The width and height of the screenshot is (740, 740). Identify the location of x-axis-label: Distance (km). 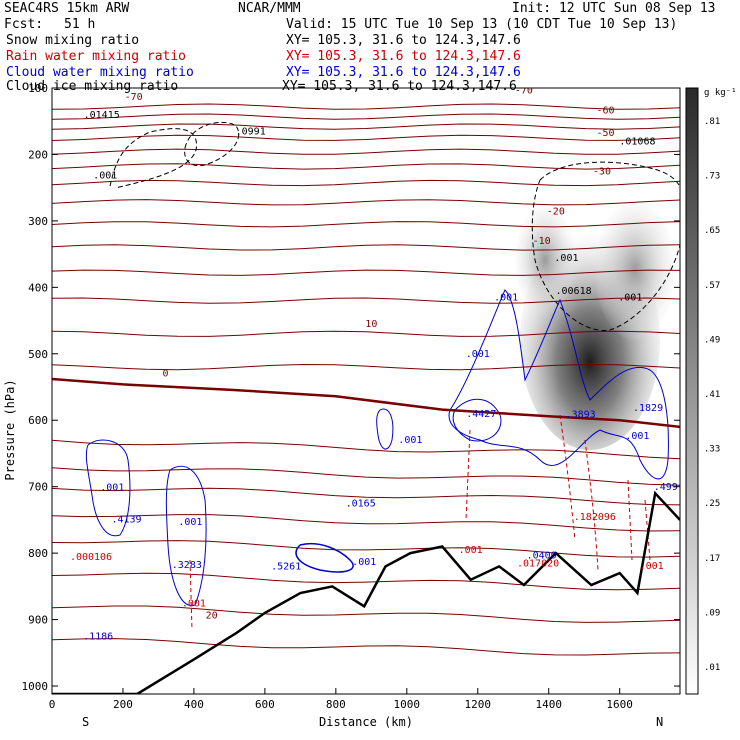
(366, 722).